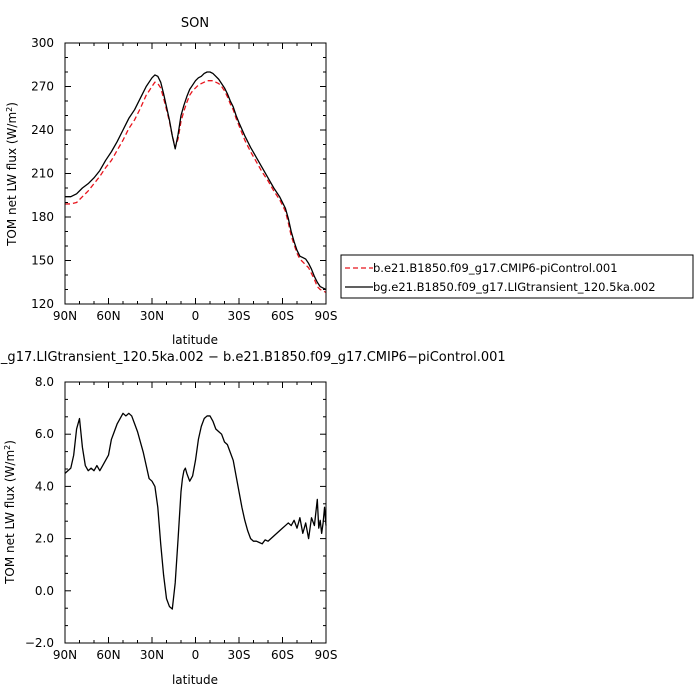 The height and width of the screenshot is (700, 700). Describe the element at coordinates (42, 174) in the screenshot. I see `top-y-tick-label-3: 210` at that location.